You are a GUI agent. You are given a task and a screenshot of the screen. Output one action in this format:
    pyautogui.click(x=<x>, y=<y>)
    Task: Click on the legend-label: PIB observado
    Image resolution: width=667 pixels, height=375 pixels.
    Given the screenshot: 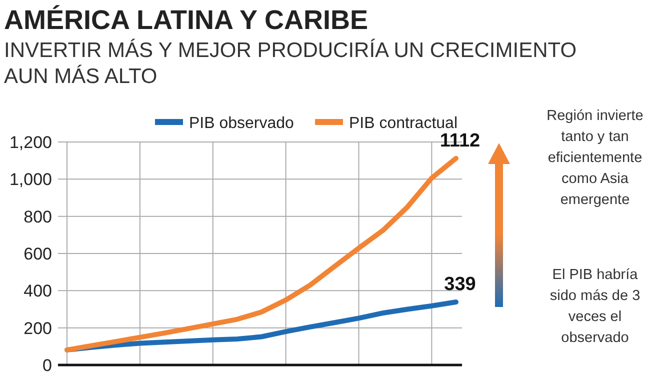 What is the action you would take?
    pyautogui.click(x=241, y=123)
    